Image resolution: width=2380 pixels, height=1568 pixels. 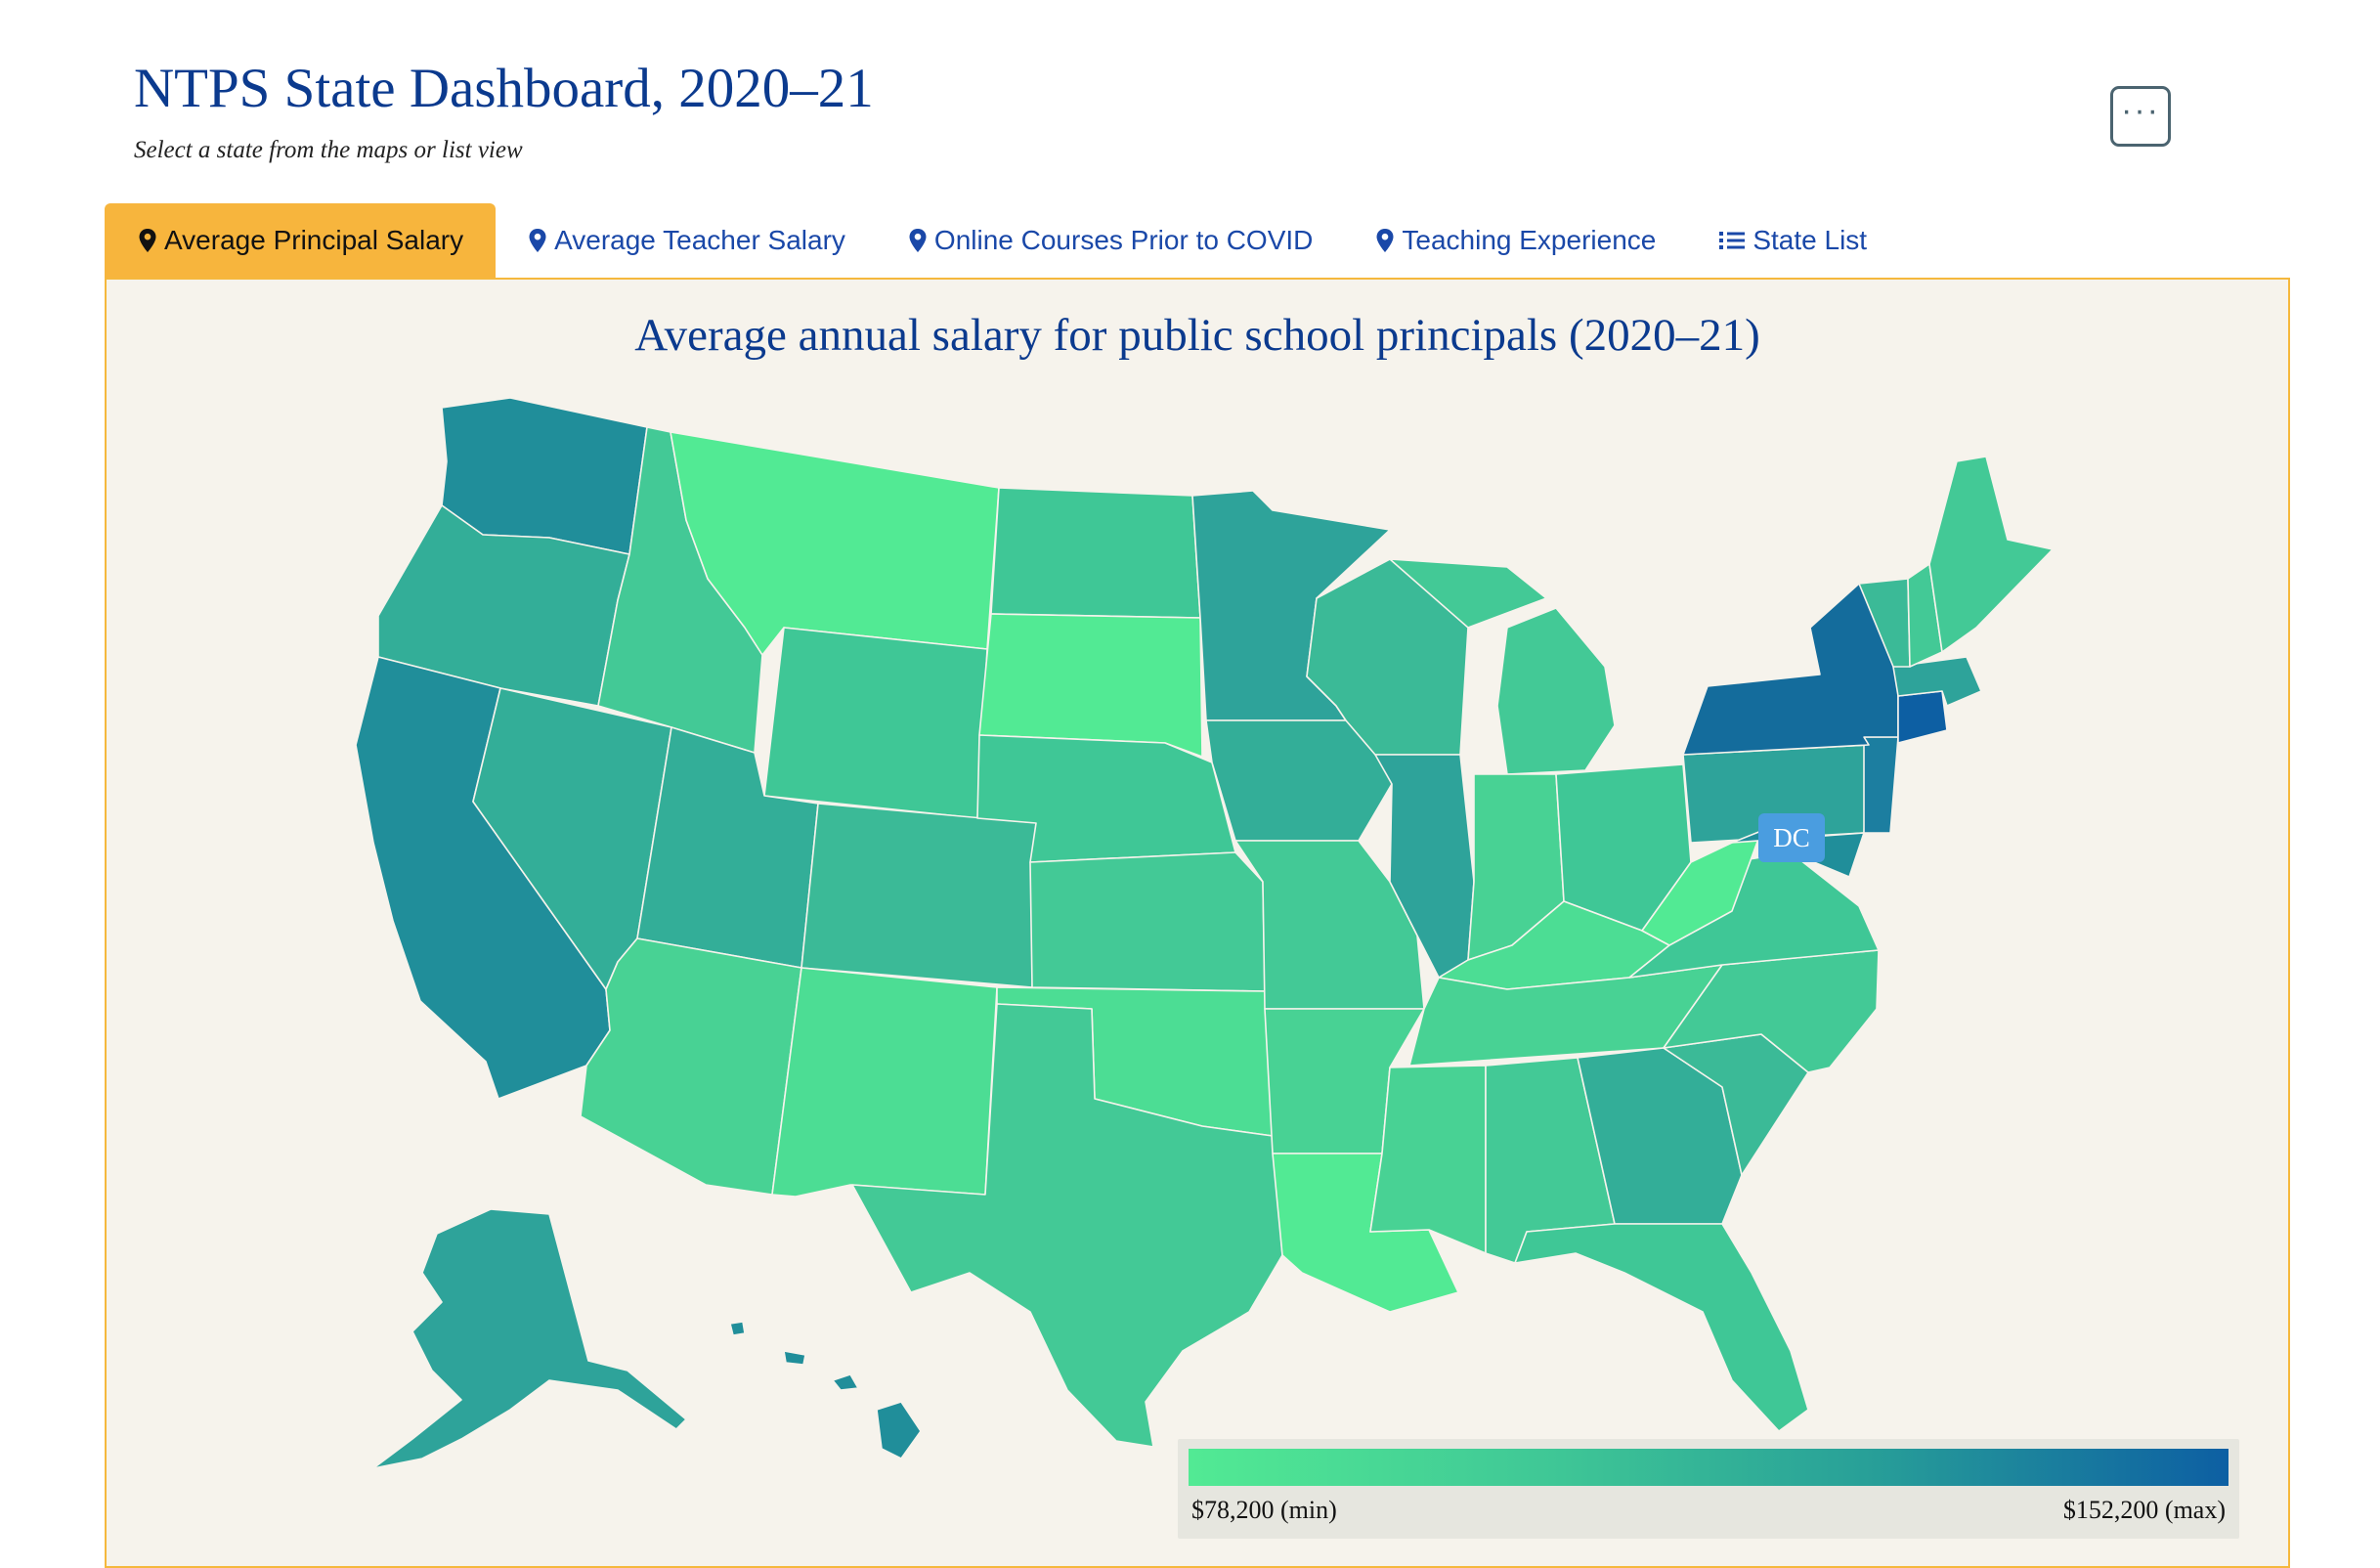 I want to click on state-florida, so click(x=1661, y=1328).